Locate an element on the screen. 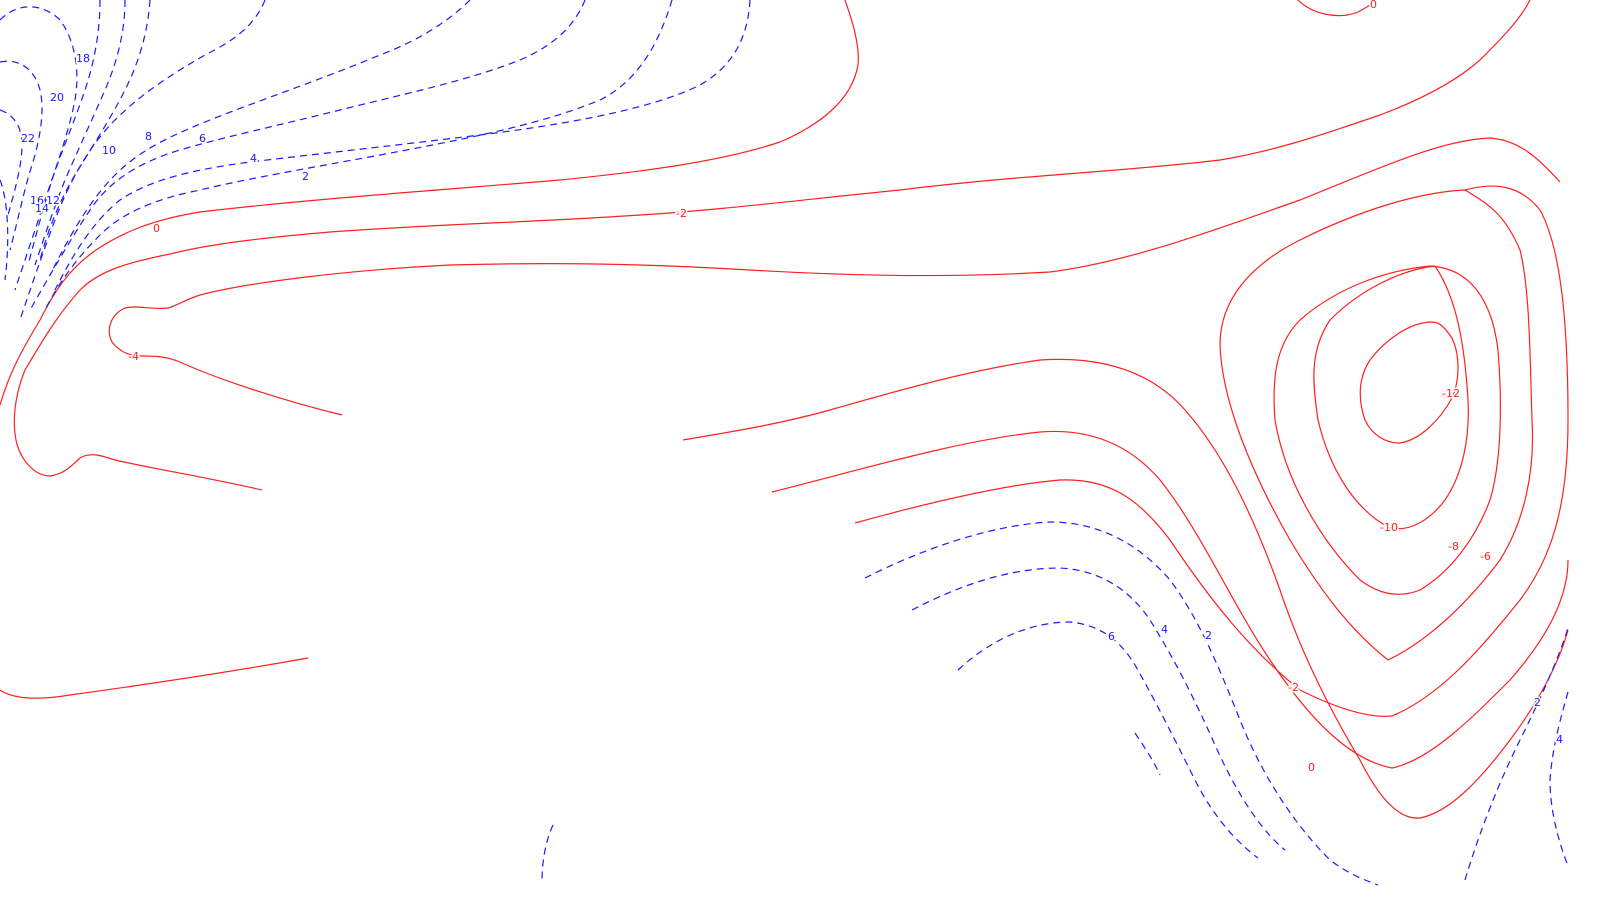  label-pos-4-right: 4 is located at coordinates (1559, 739).